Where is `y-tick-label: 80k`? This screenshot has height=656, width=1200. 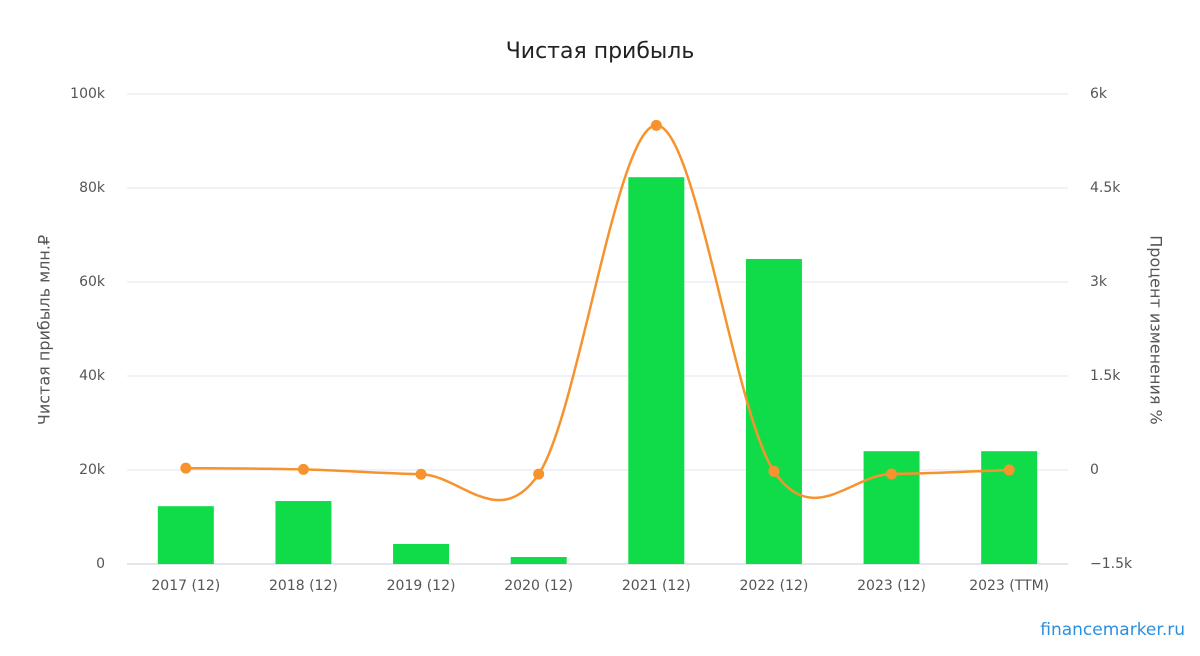 y-tick-label: 80k is located at coordinates (92, 188).